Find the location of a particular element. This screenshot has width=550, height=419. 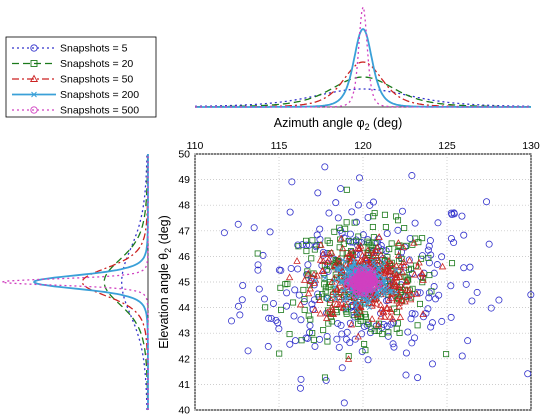

y-tick-label: 48 is located at coordinates (184, 206).